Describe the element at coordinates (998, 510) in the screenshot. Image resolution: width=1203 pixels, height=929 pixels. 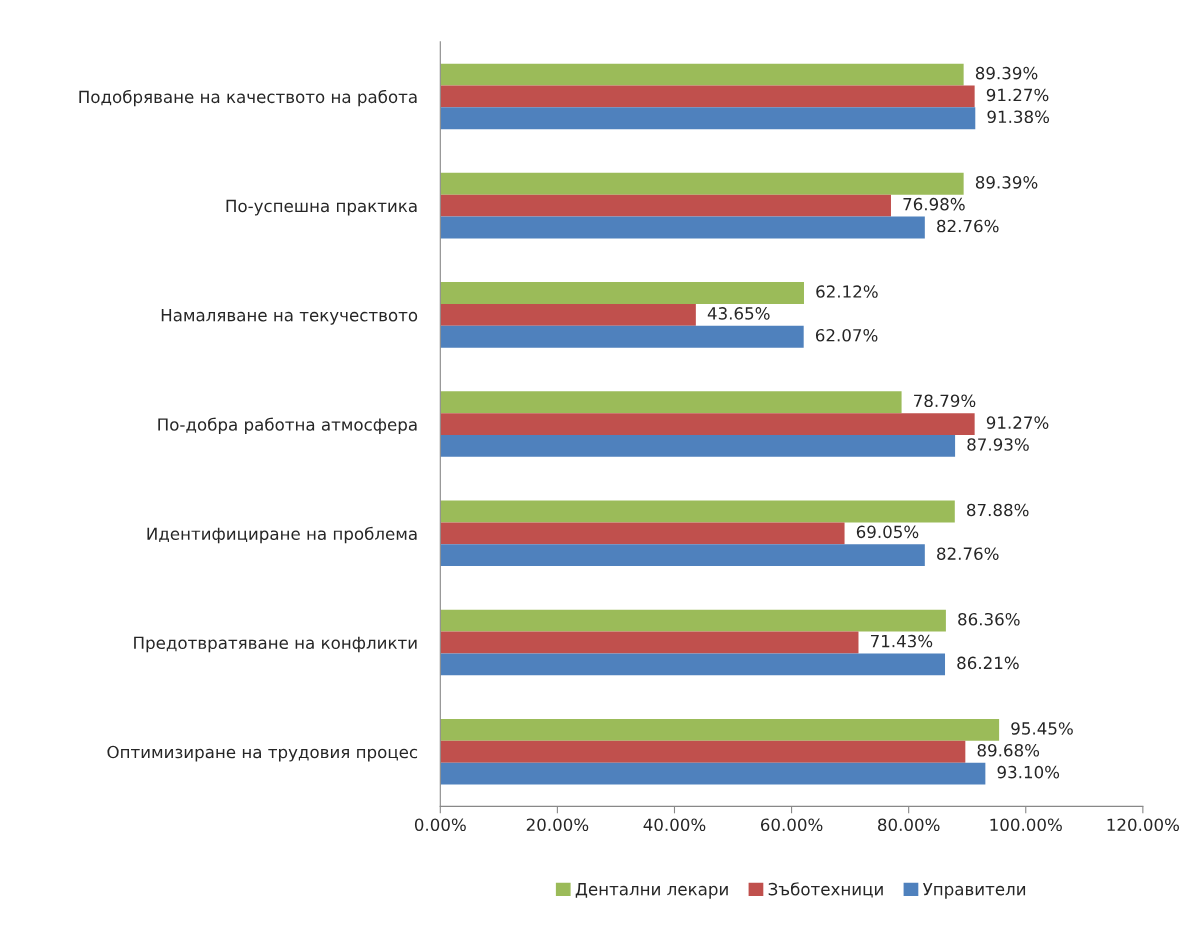
I see `data-label: 87.88%` at that location.